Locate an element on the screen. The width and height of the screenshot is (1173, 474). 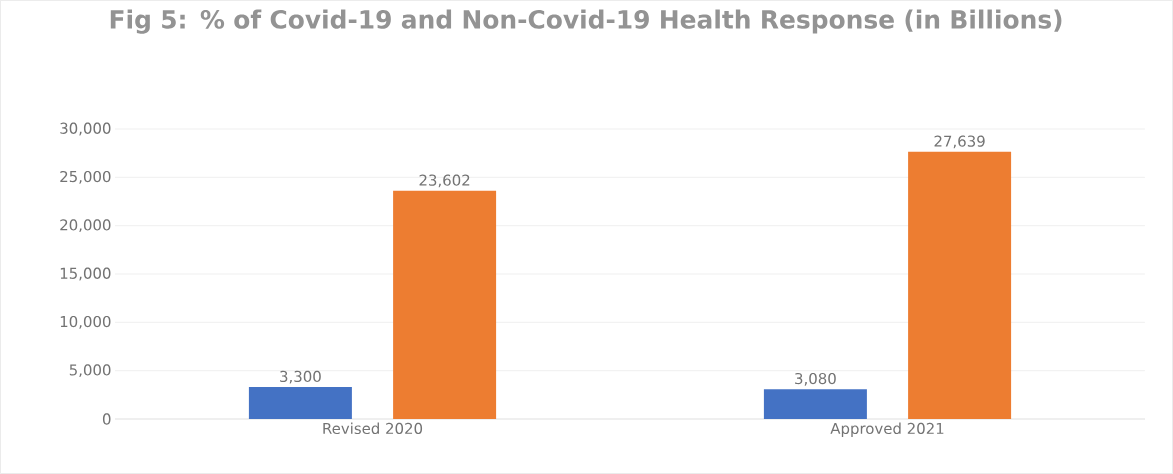
y-tick-label: 30,000 is located at coordinates (85, 129).